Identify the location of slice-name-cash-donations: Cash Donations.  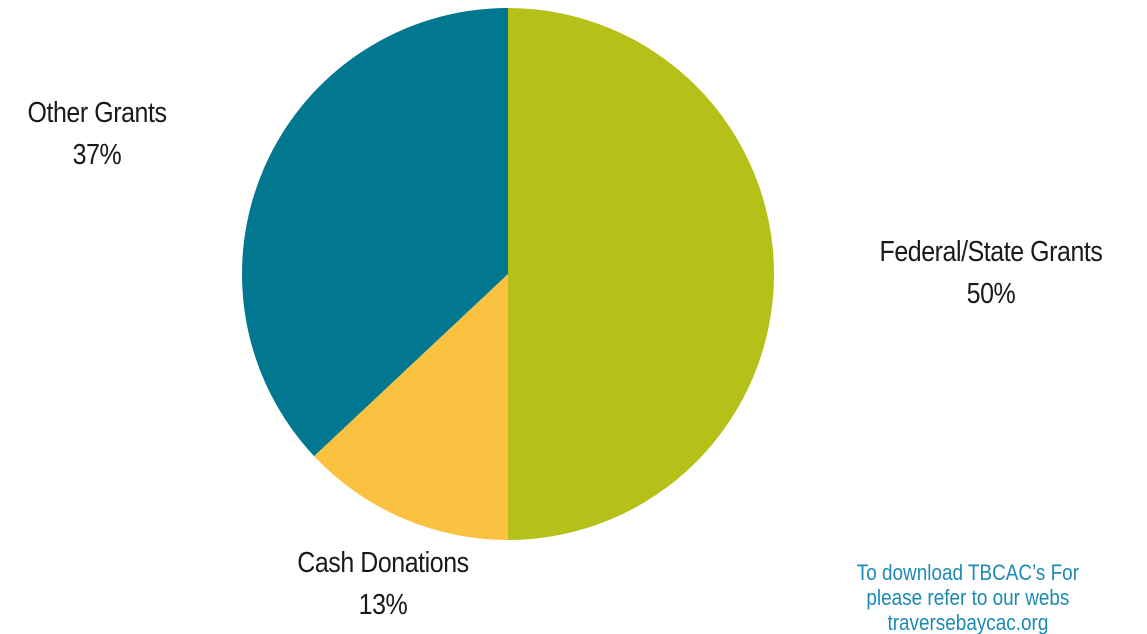
(383, 563).